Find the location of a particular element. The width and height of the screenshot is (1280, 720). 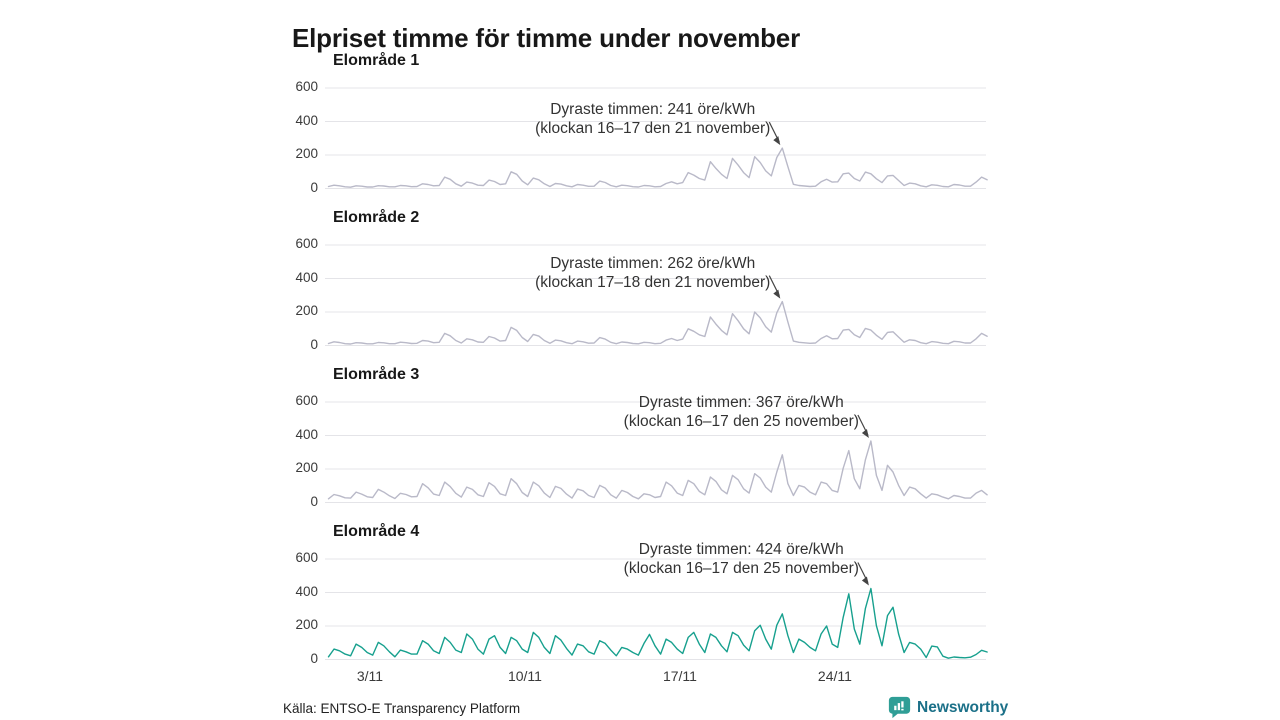

annotation-line1: Dyraste timmen: 262 öre/kWh is located at coordinates (653, 263).